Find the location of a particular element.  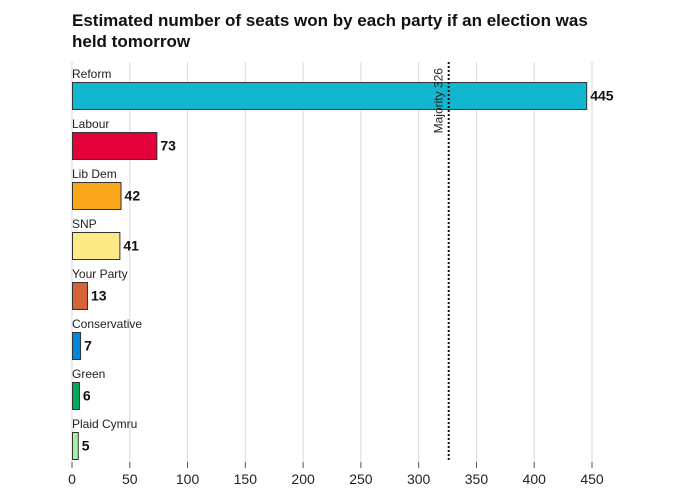

x-tick-label: 250 is located at coordinates (361, 479).